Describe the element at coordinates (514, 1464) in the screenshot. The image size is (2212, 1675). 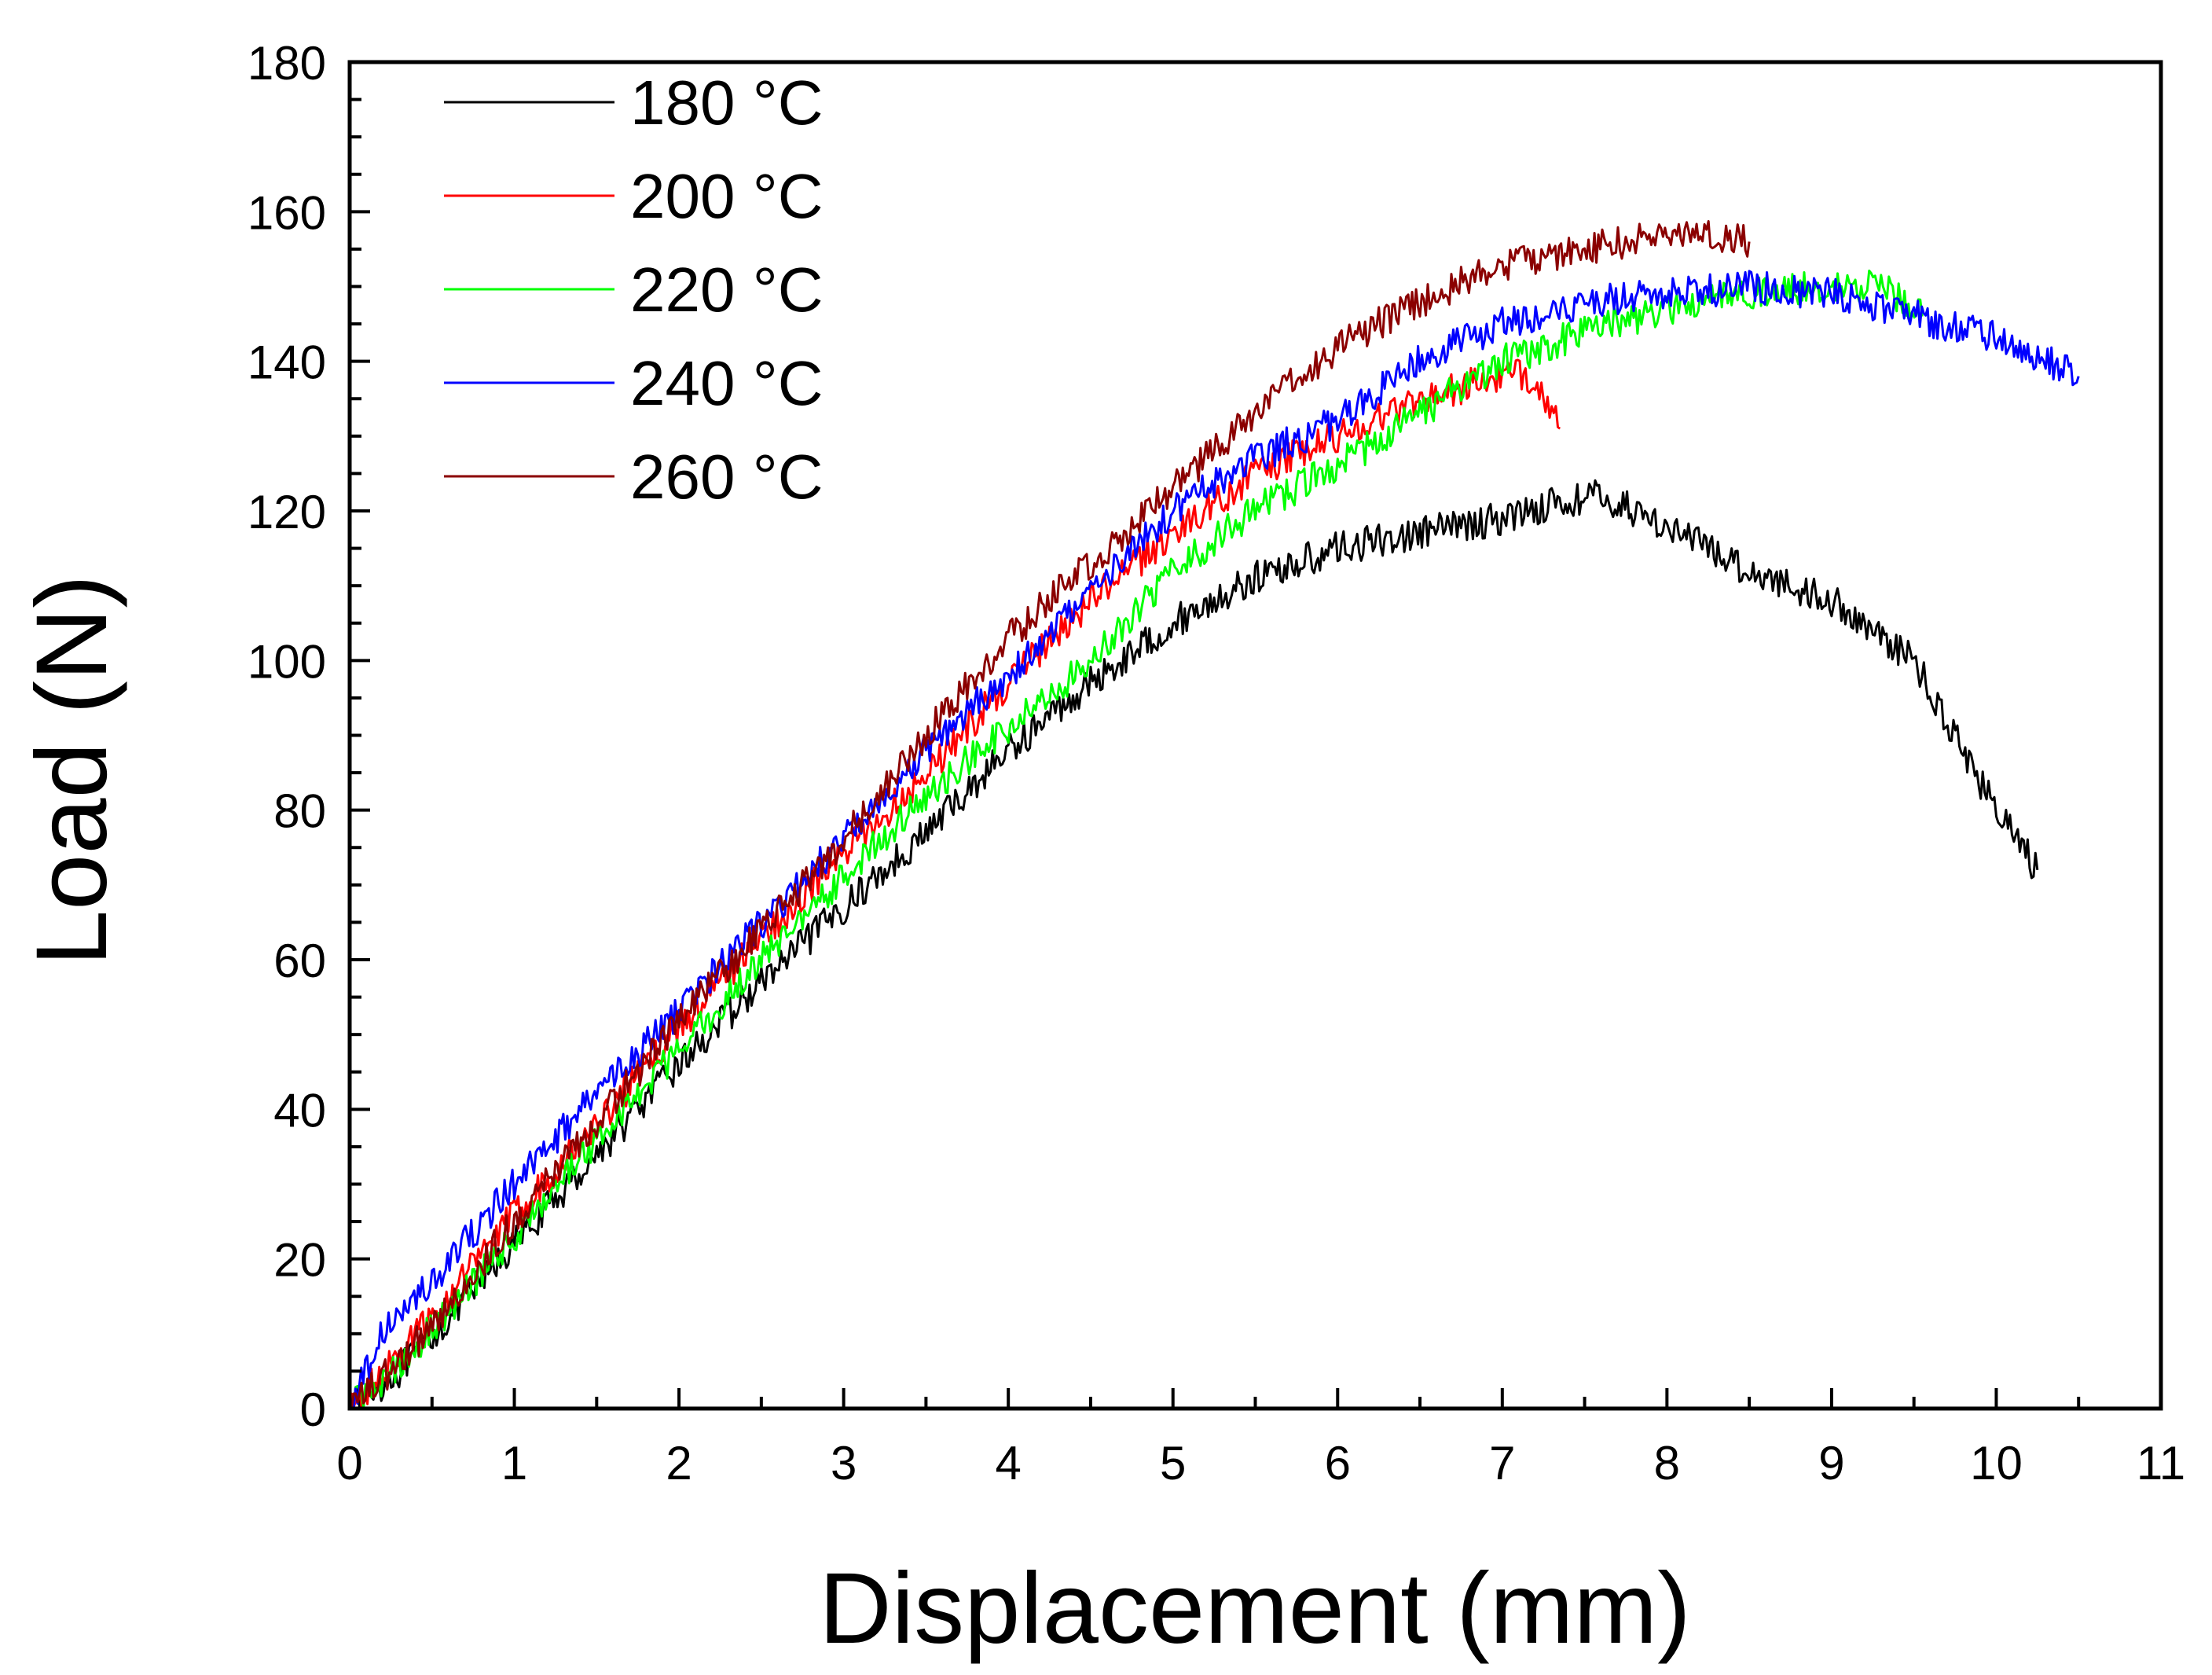
I see `x-tick-label: 1` at that location.